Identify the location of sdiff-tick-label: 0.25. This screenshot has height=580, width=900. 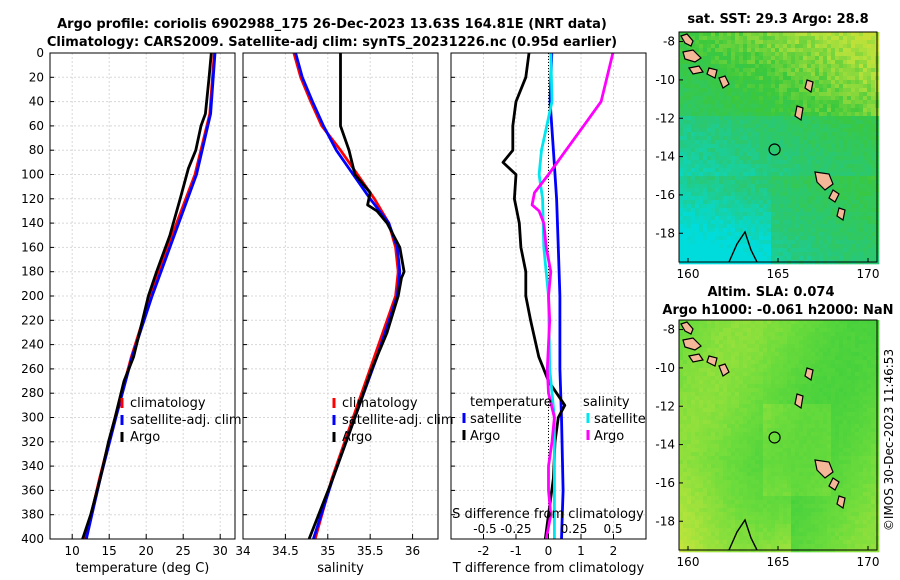
(574, 529).